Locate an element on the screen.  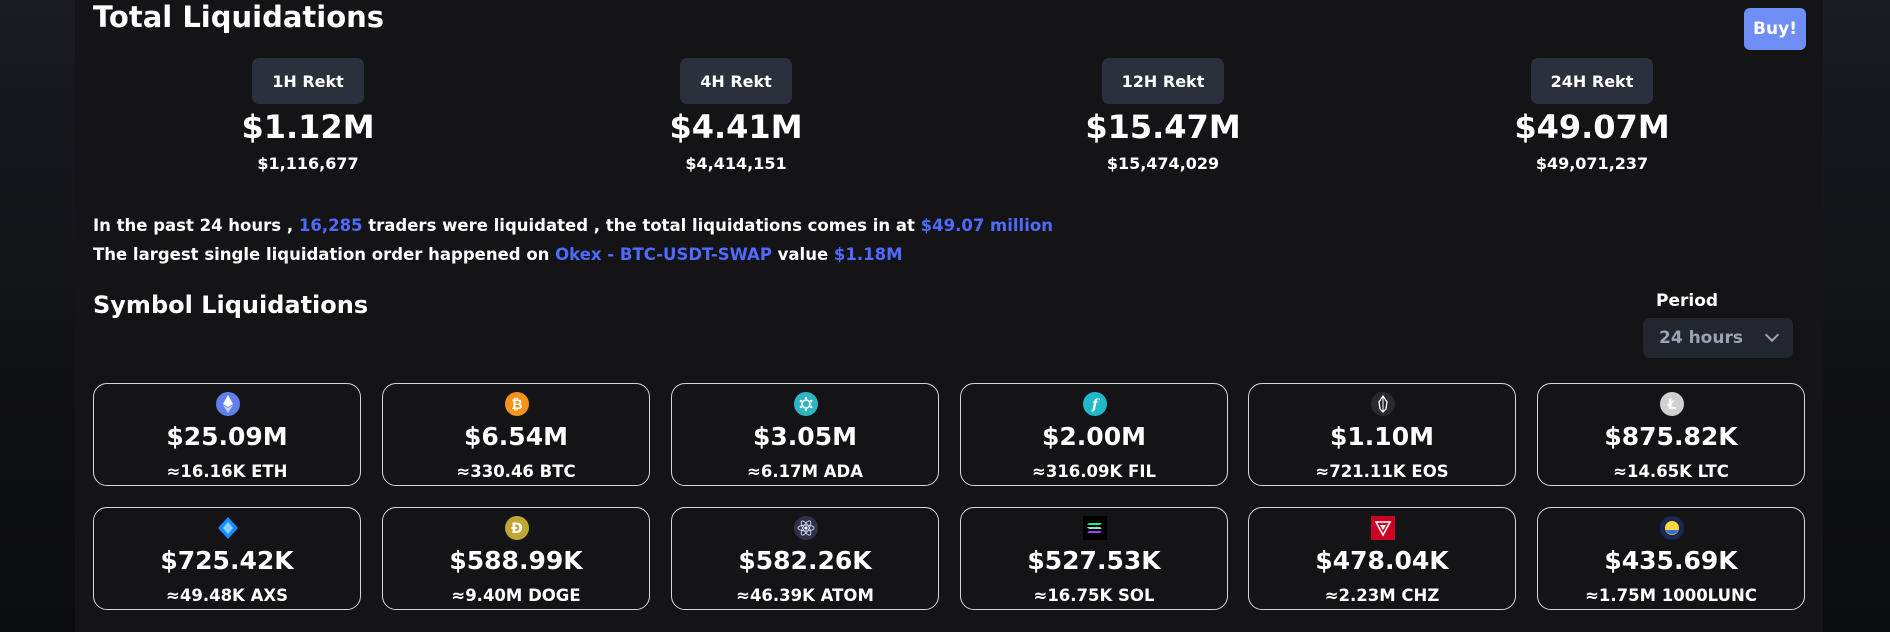
symbol-amount: $582.26K is located at coordinates (805, 560).